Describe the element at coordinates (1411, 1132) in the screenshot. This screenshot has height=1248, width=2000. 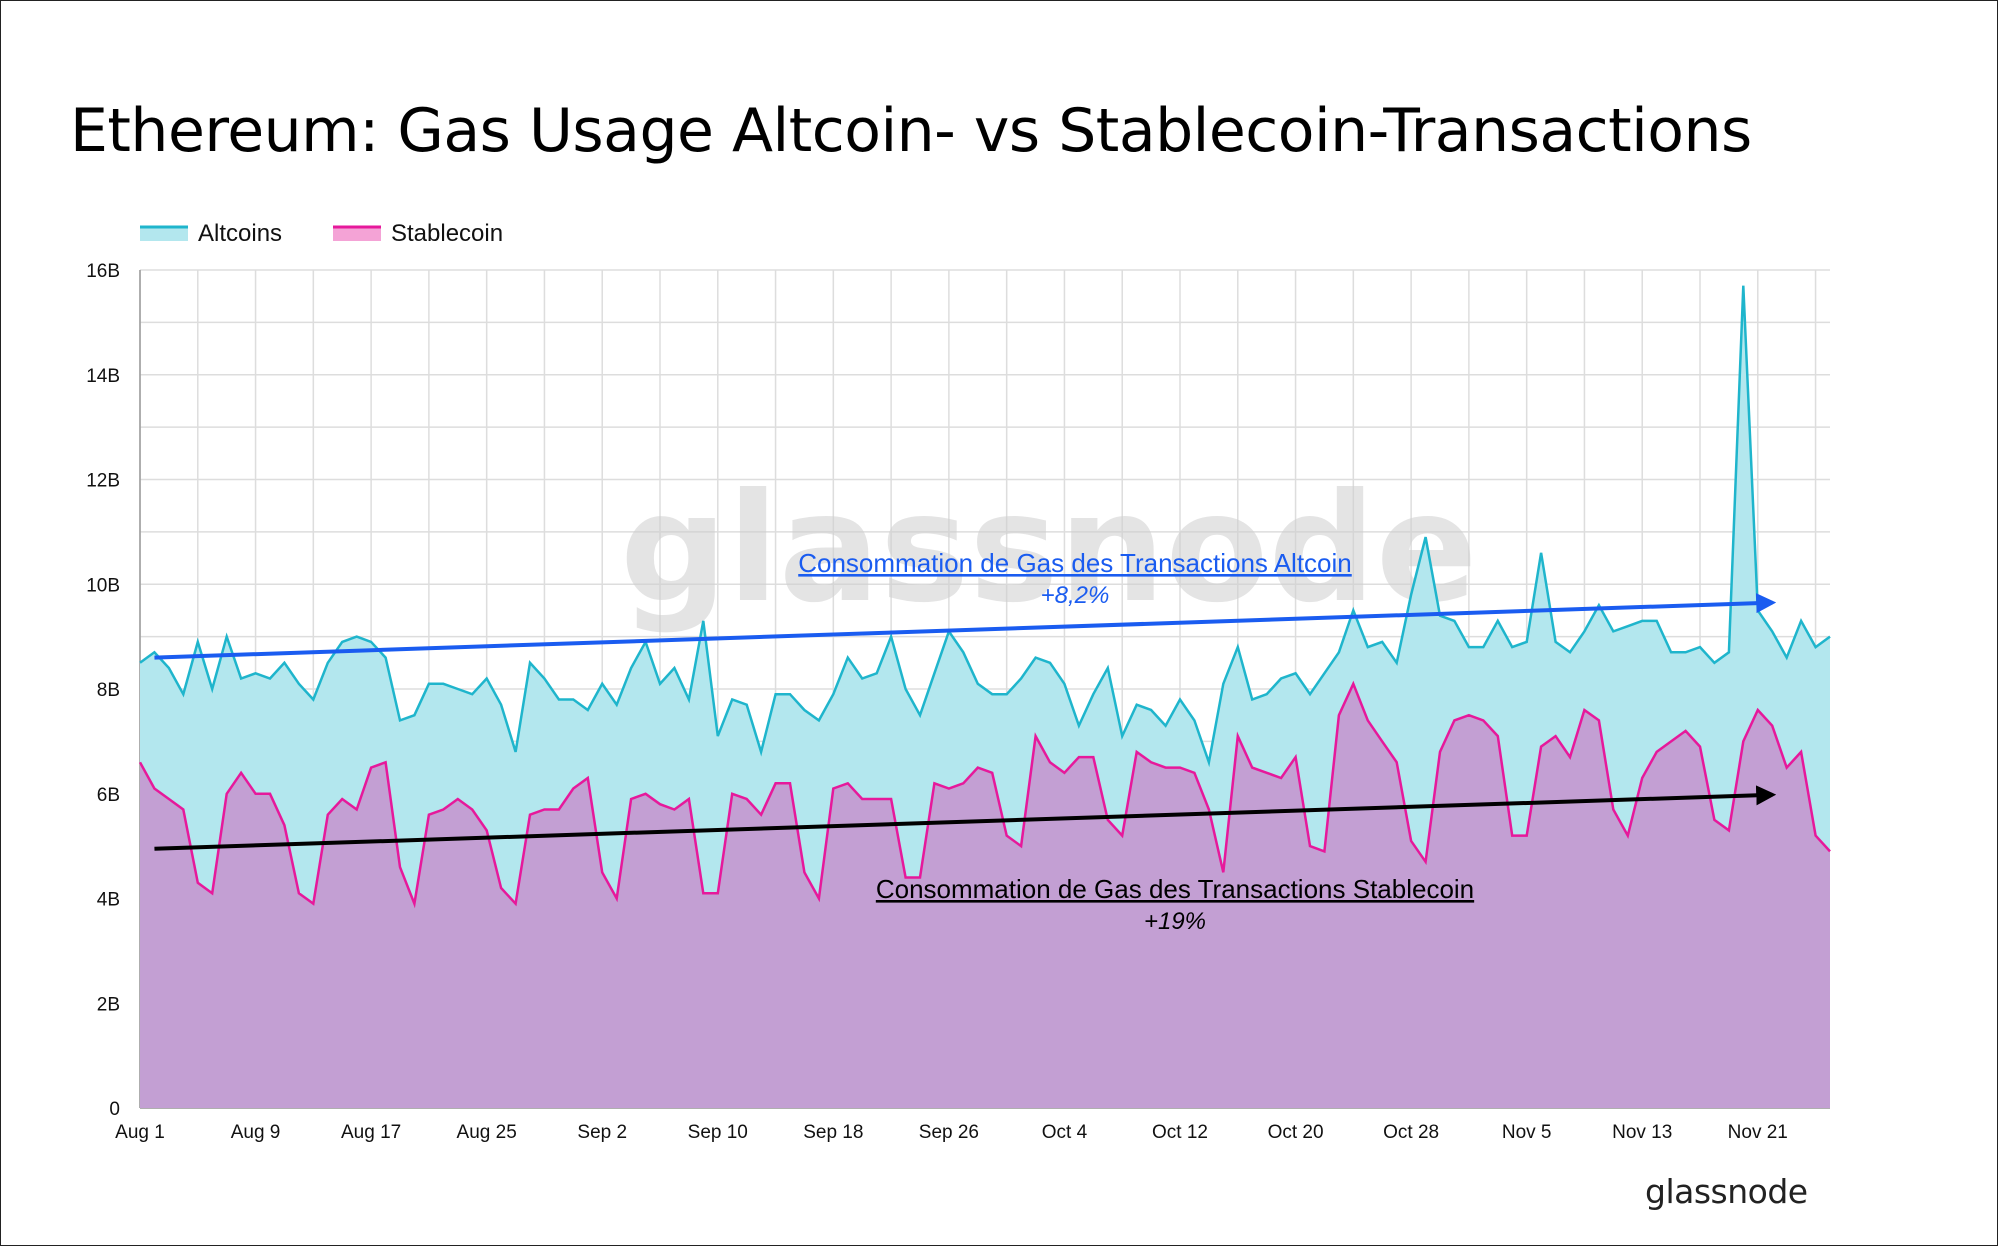
I see `x-tick-label: Oct 28` at that location.